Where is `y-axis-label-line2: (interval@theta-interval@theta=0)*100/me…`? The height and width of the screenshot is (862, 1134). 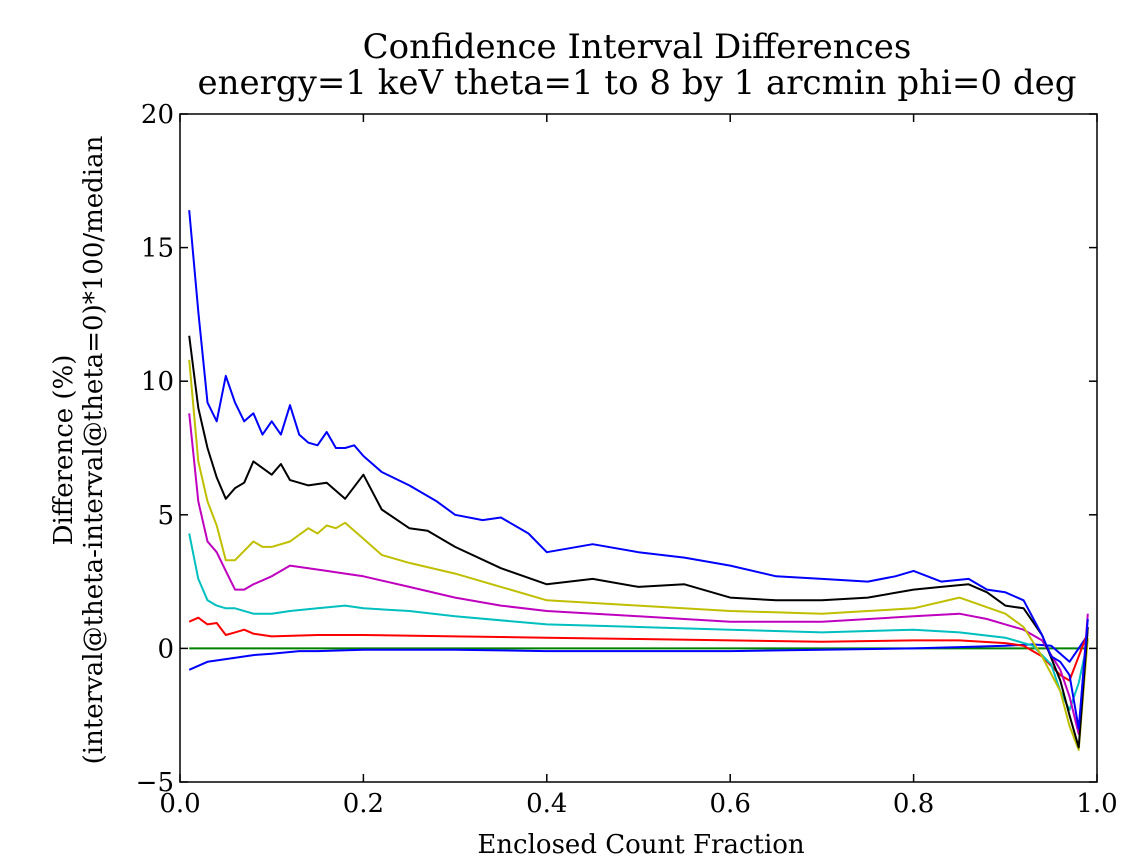
y-axis-label-line2: (interval@theta-interval@theta=0)*100/me… is located at coordinates (94, 449).